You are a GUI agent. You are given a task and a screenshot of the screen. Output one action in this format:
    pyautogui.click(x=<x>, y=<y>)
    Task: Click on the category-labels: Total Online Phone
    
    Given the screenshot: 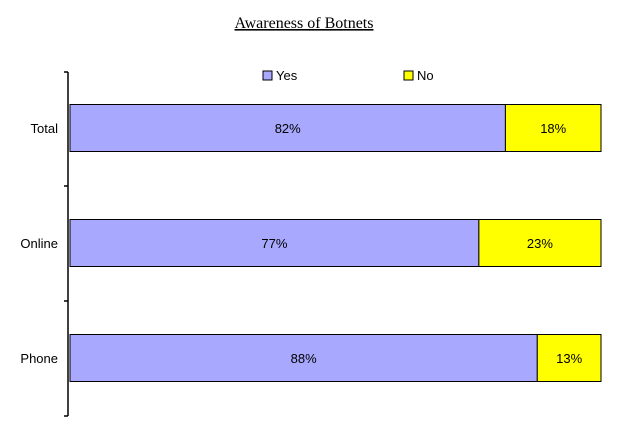 What is the action you would take?
    pyautogui.click(x=39, y=243)
    